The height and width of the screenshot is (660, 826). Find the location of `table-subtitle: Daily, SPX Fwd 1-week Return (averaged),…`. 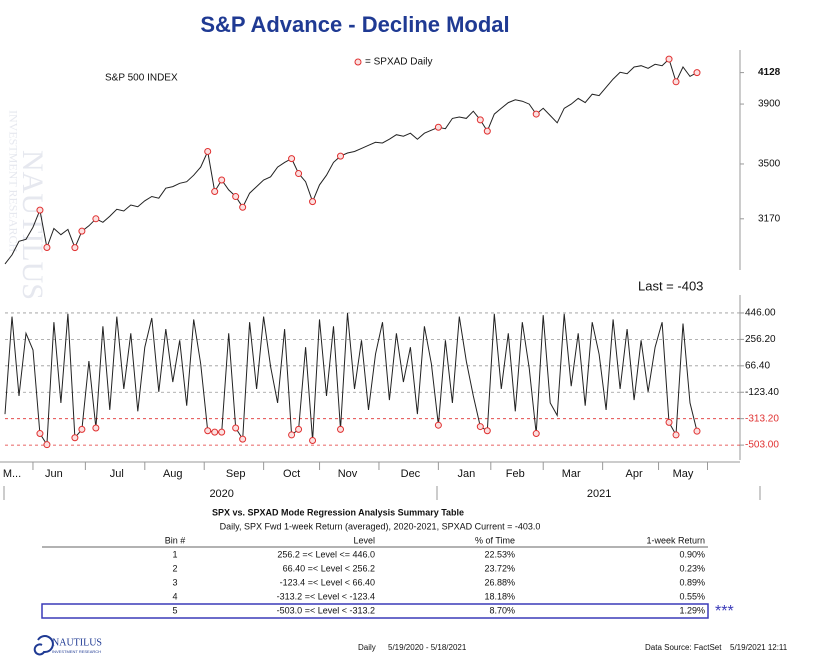

table-subtitle: Daily, SPX Fwd 1-week Return (averaged),… is located at coordinates (380, 526).